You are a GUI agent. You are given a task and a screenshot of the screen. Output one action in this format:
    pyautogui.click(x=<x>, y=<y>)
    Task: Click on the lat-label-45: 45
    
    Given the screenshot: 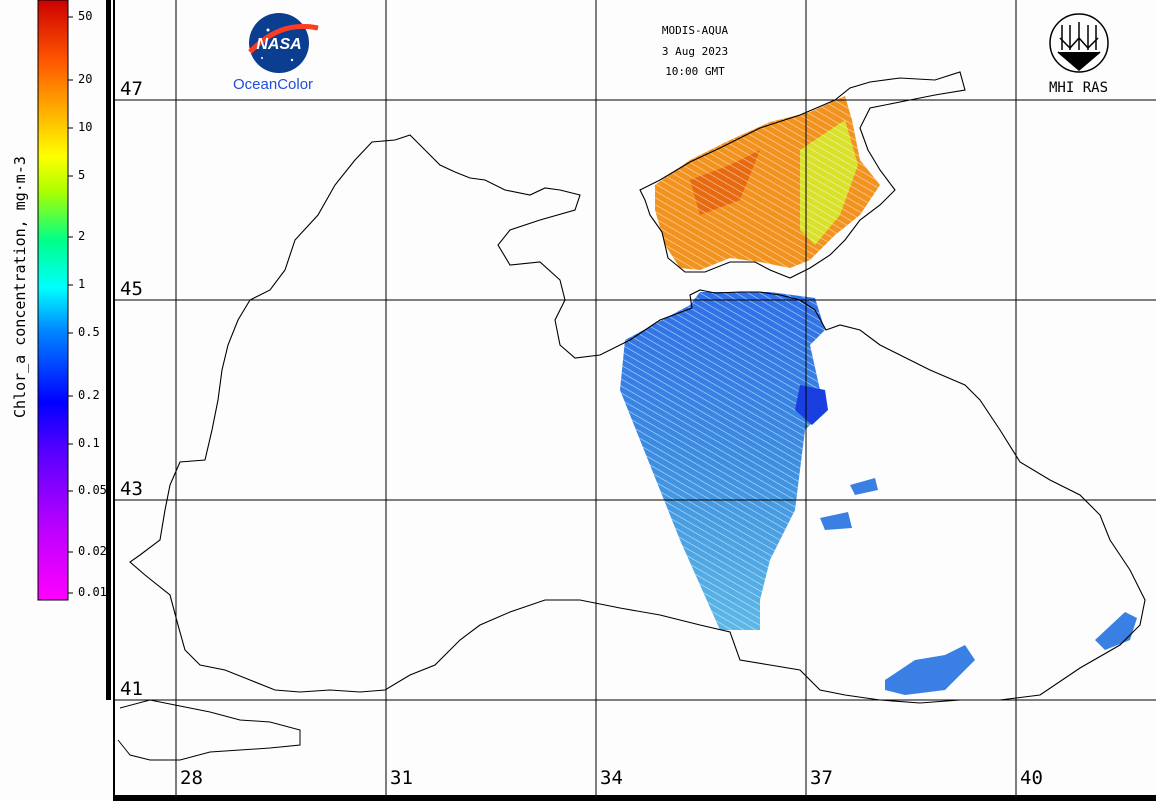 What is the action you would take?
    pyautogui.click(x=131, y=289)
    